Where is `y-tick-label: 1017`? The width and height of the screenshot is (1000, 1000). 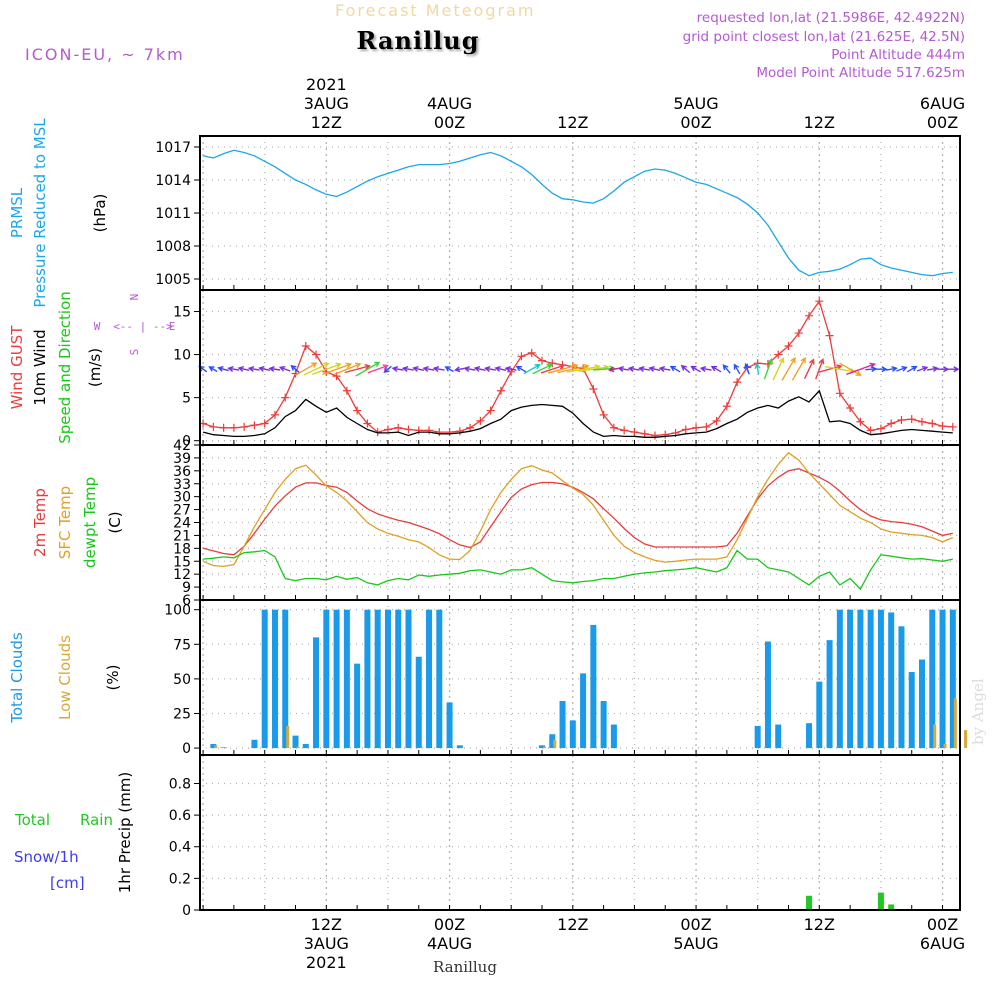 y-tick-label: 1017 is located at coordinates (173, 148).